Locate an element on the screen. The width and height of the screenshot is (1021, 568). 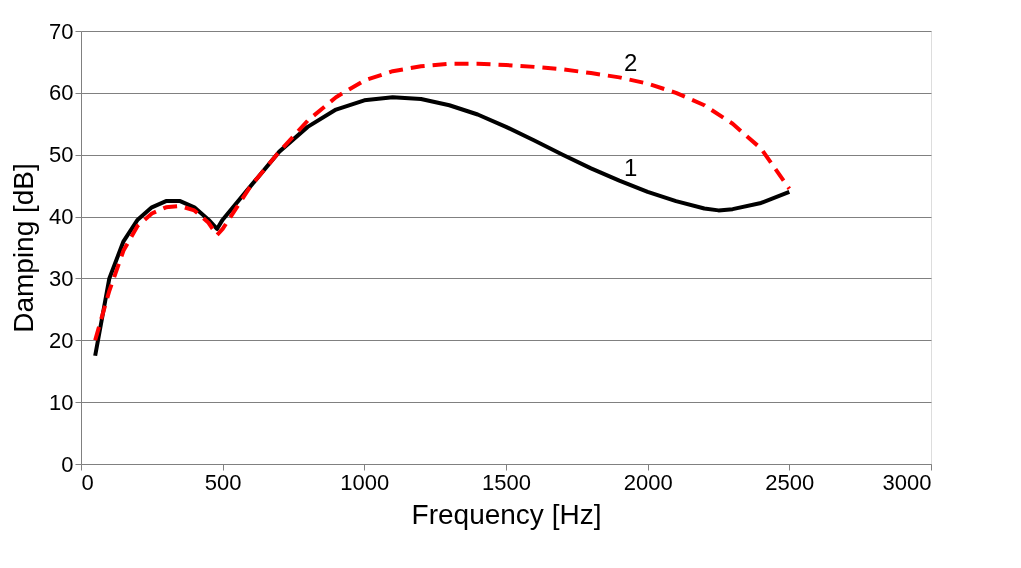
y-tick-label: 50 is located at coordinates (61, 155).